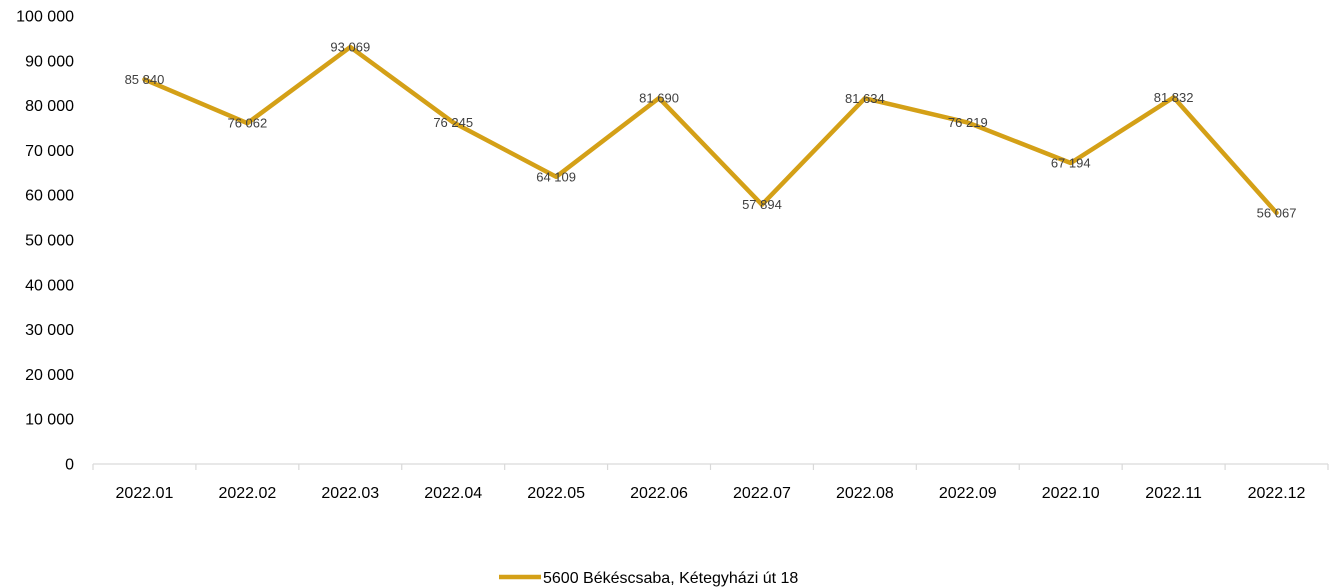 This screenshot has height=588, width=1335. What do you see at coordinates (45, 17) in the screenshot?
I see `y-tick-label: 100 000` at bounding box center [45, 17].